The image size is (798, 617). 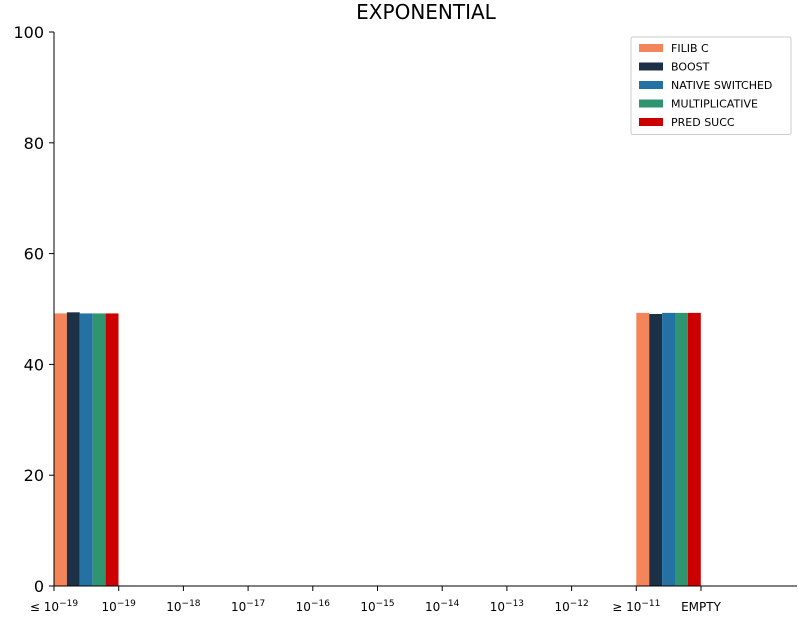 I want to click on x-tick-label: 10−13, so click(x=507, y=606).